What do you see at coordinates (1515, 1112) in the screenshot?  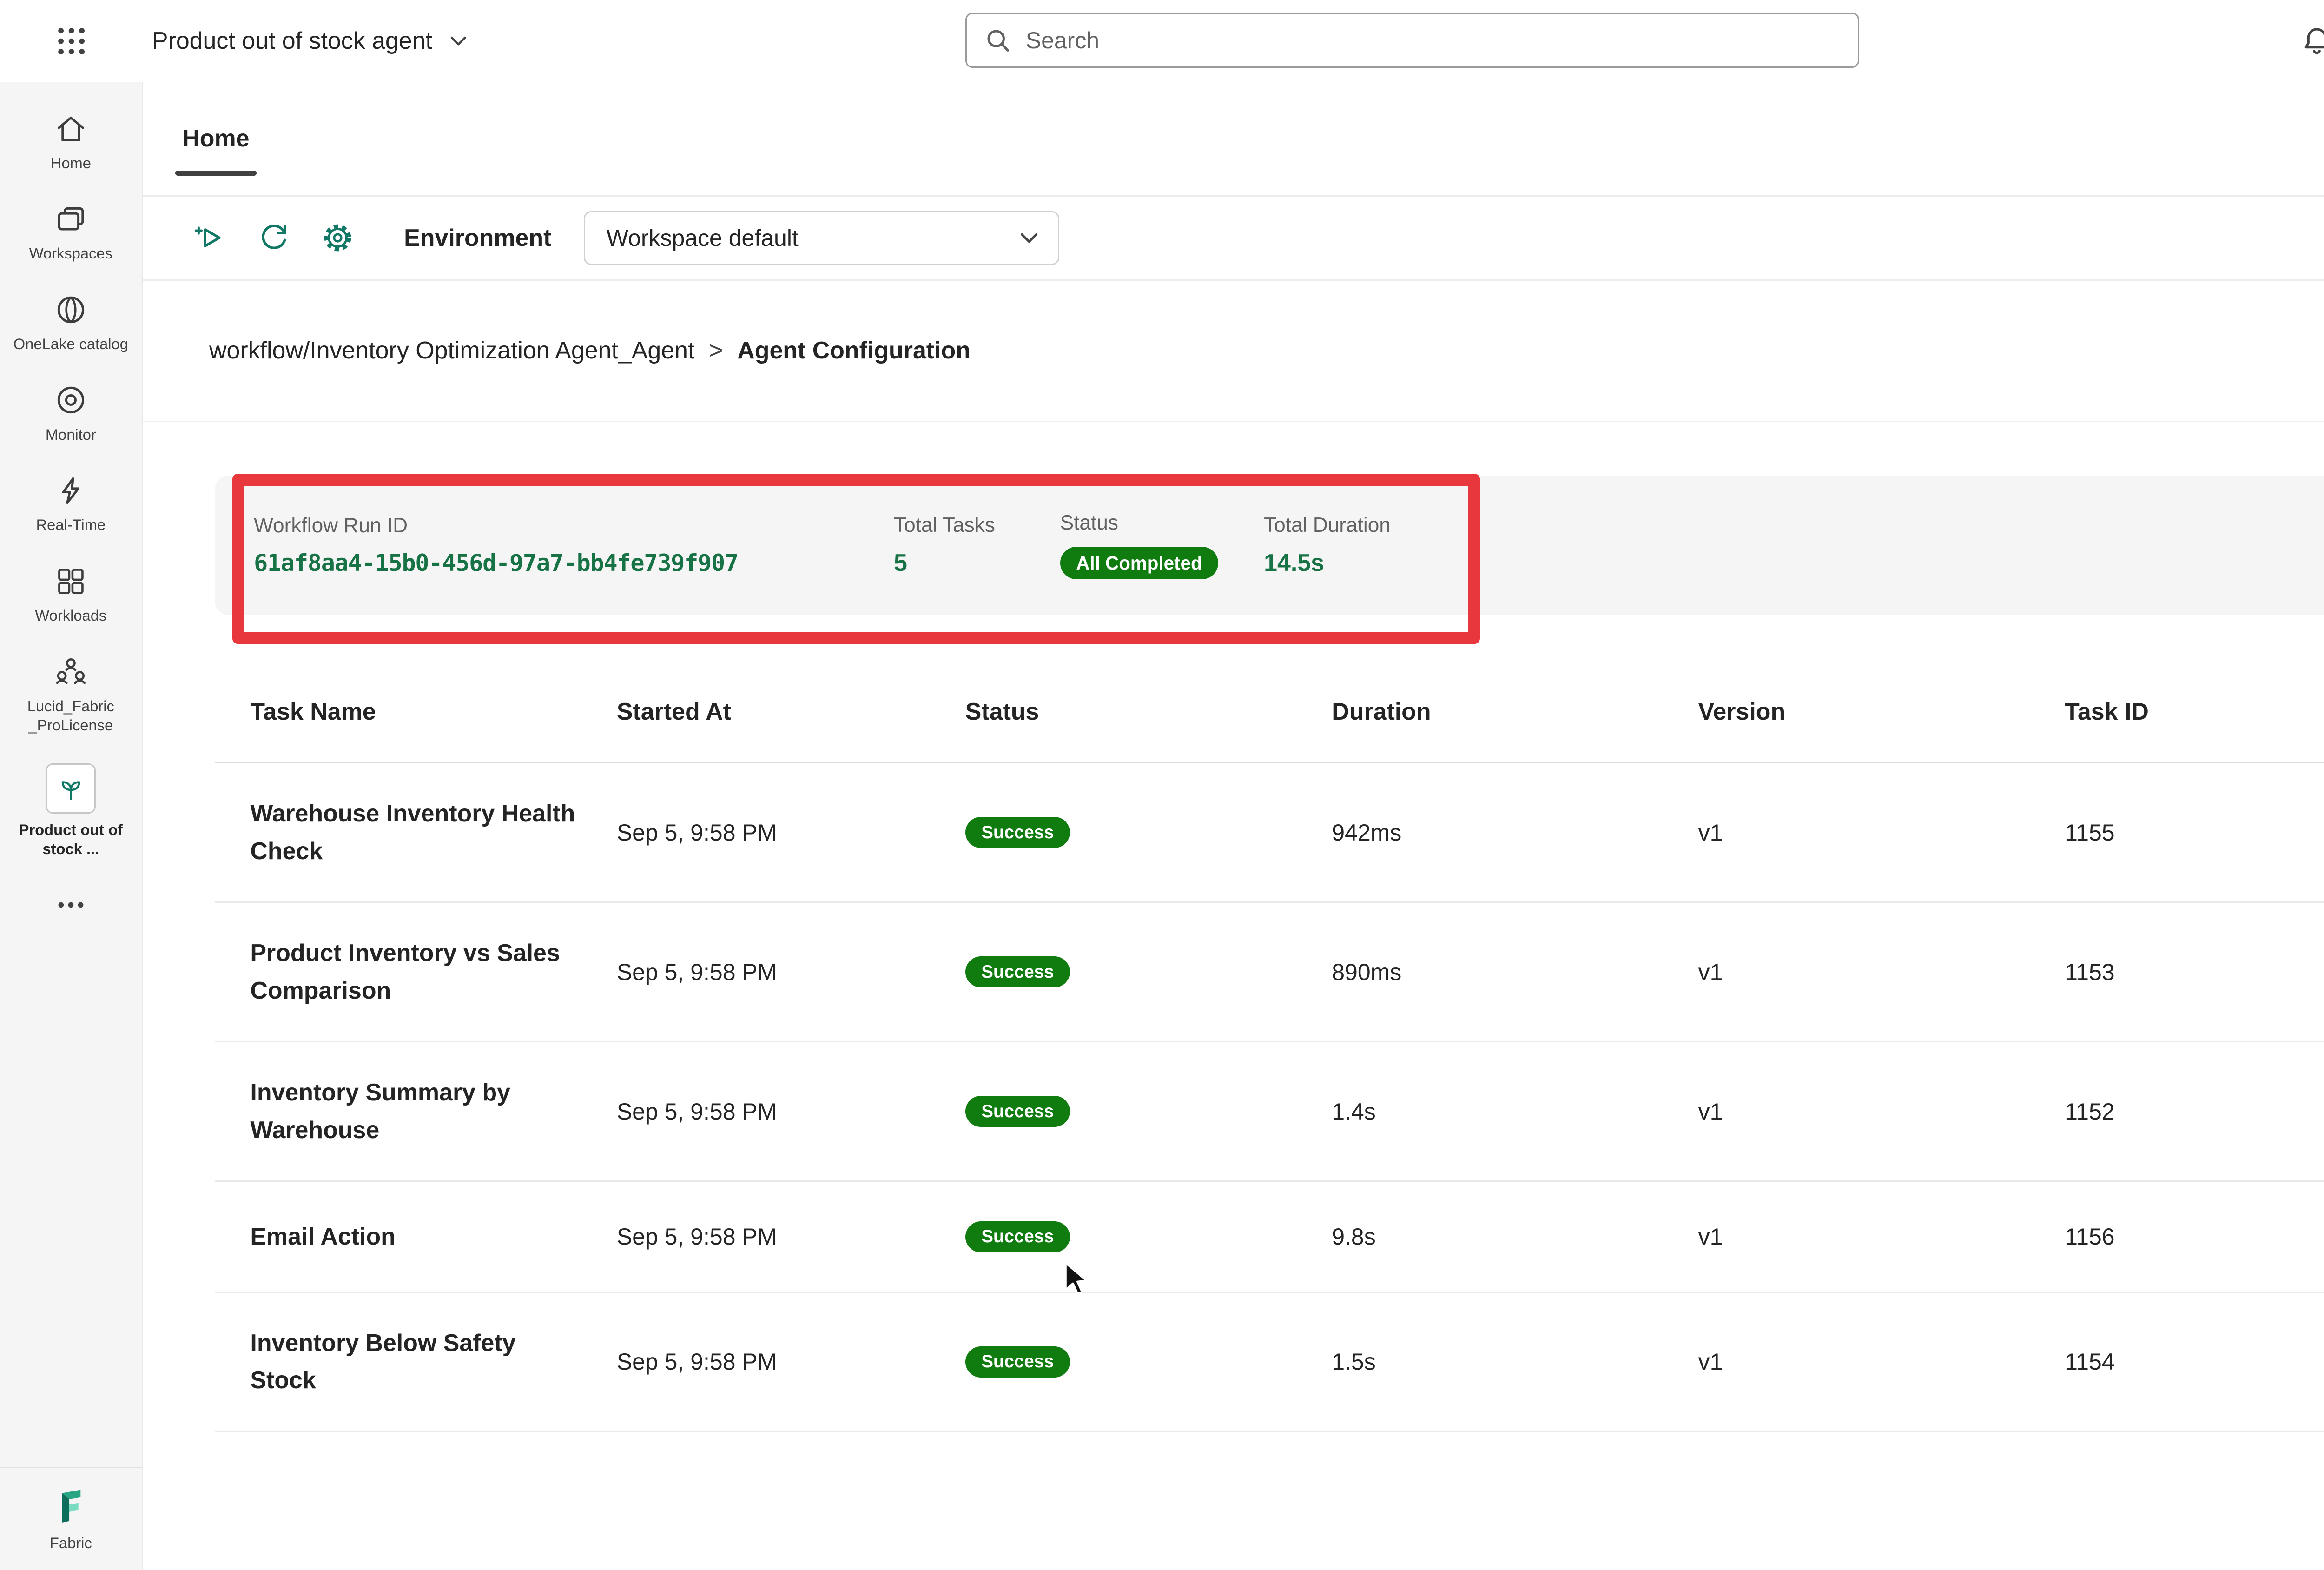 I see `cell-duration: 1.4s` at bounding box center [1515, 1112].